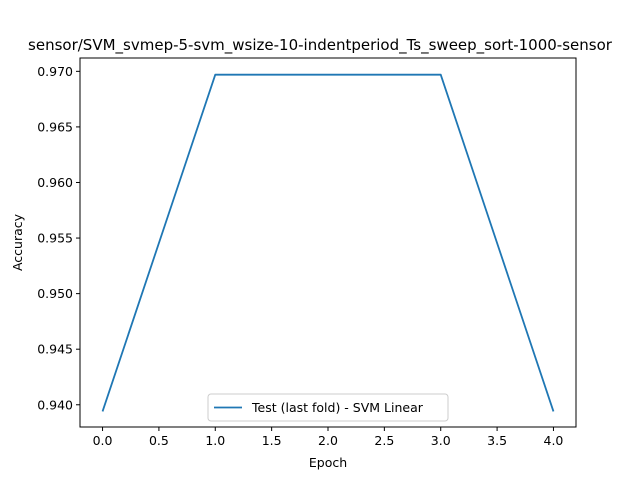 This screenshot has height=480, width=640. What do you see at coordinates (55, 404) in the screenshot?
I see `y-tick-label: 0.940` at bounding box center [55, 404].